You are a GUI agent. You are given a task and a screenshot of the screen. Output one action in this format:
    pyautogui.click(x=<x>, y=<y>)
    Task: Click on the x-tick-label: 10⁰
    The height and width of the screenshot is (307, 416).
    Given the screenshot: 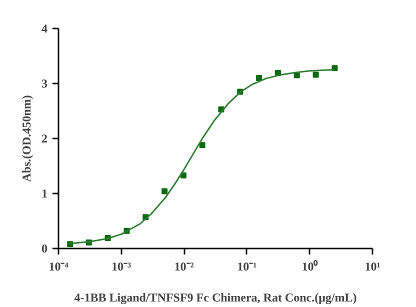 What is the action you would take?
    pyautogui.click(x=310, y=267)
    